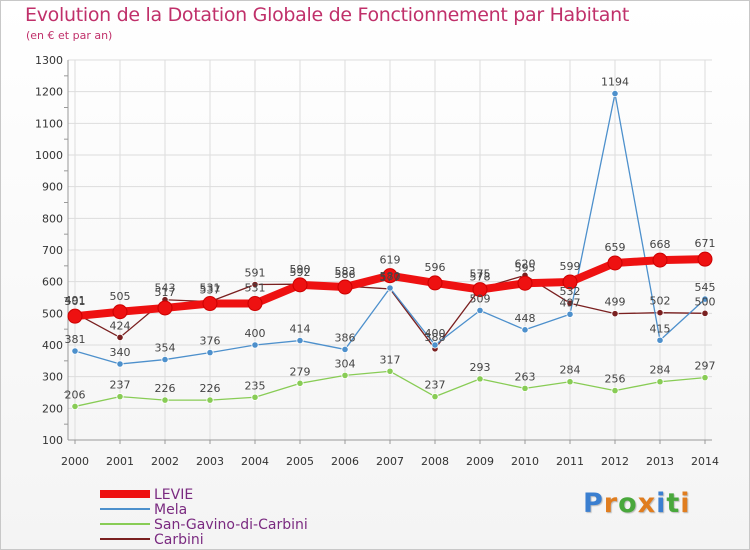  What do you see at coordinates (52, 377) in the screenshot?
I see `y-tick-label: 300` at bounding box center [52, 377].